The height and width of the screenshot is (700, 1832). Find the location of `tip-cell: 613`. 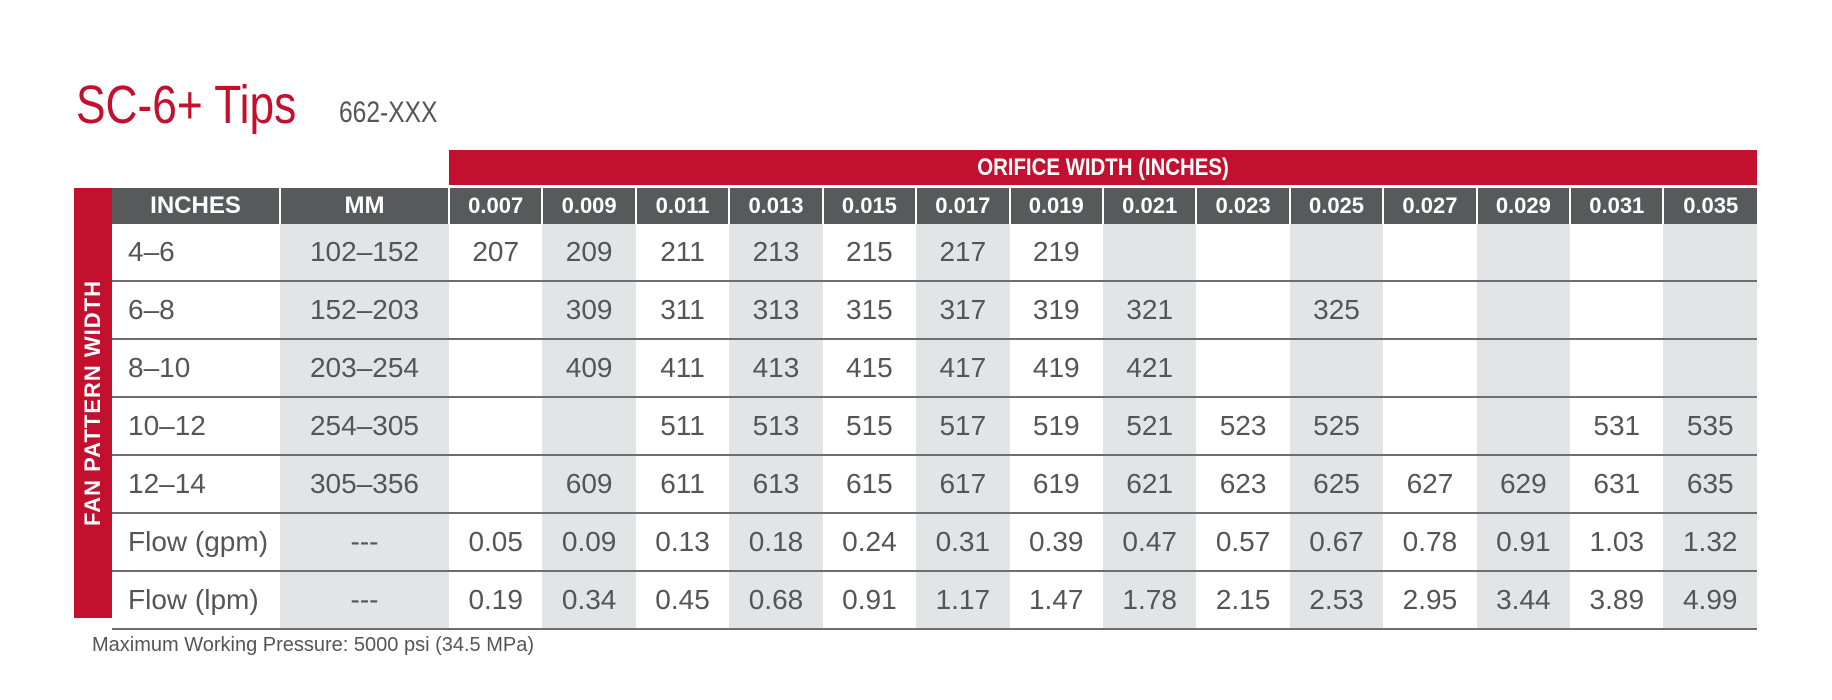

tip-cell: 613 is located at coordinates (776, 484).